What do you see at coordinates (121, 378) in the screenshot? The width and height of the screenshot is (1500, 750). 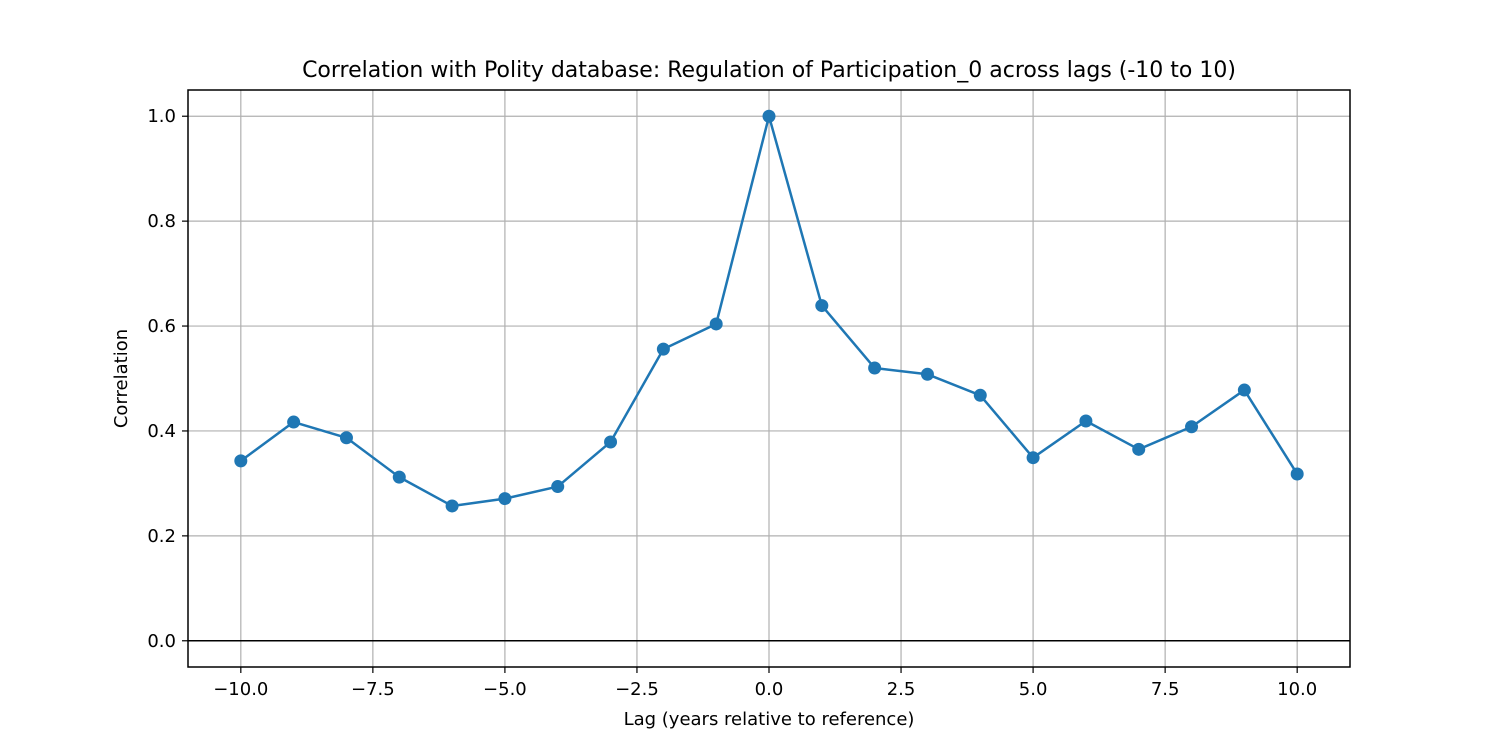 I see `y-axis-title: Correlation` at bounding box center [121, 378].